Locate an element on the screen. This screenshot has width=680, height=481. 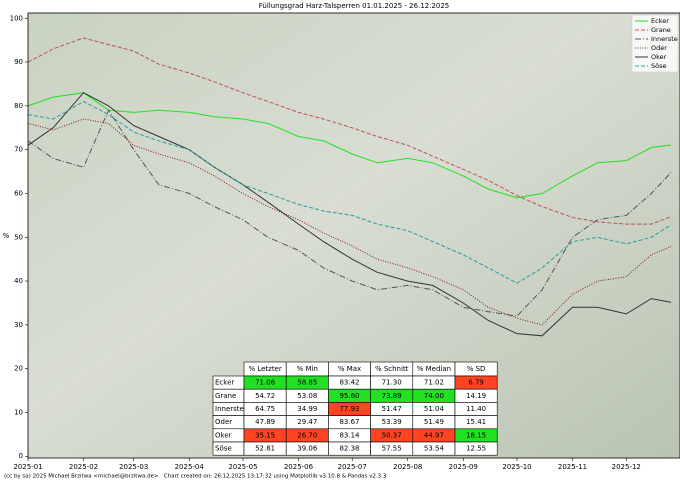
table-header: % SD is located at coordinates (476, 369).